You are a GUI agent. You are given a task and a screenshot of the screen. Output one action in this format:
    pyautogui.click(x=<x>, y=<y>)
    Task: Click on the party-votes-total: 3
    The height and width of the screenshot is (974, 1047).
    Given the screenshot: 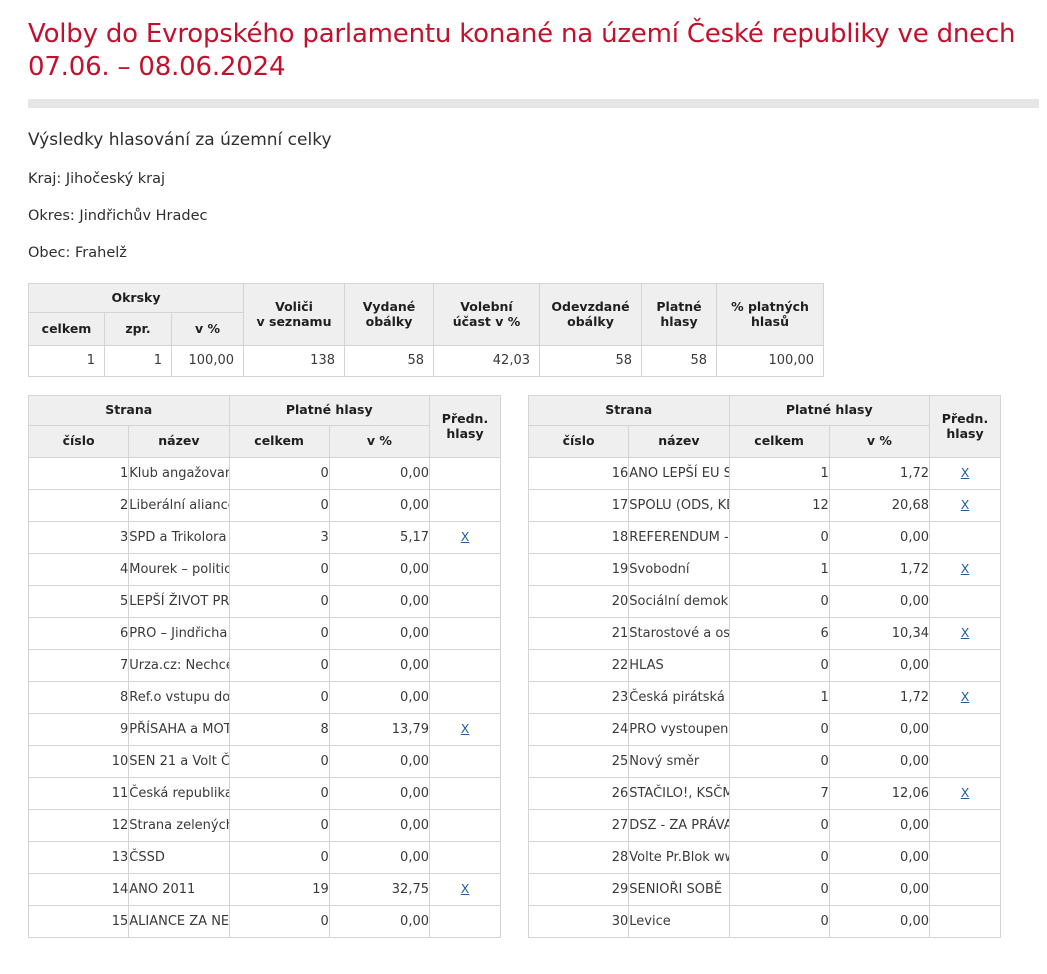 What is the action you would take?
    pyautogui.click(x=279, y=537)
    